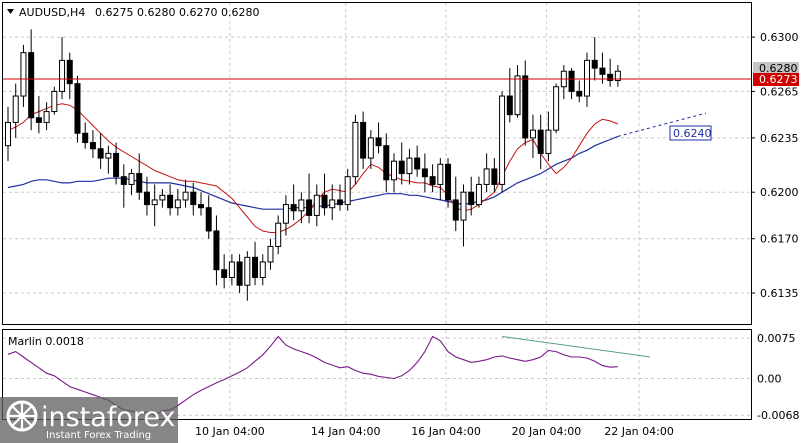 The image size is (809, 443). I want to click on price-axis: 0.6300 0.6265 0.6235 0.6200 0.6170 0.6135, so click(775, 165).